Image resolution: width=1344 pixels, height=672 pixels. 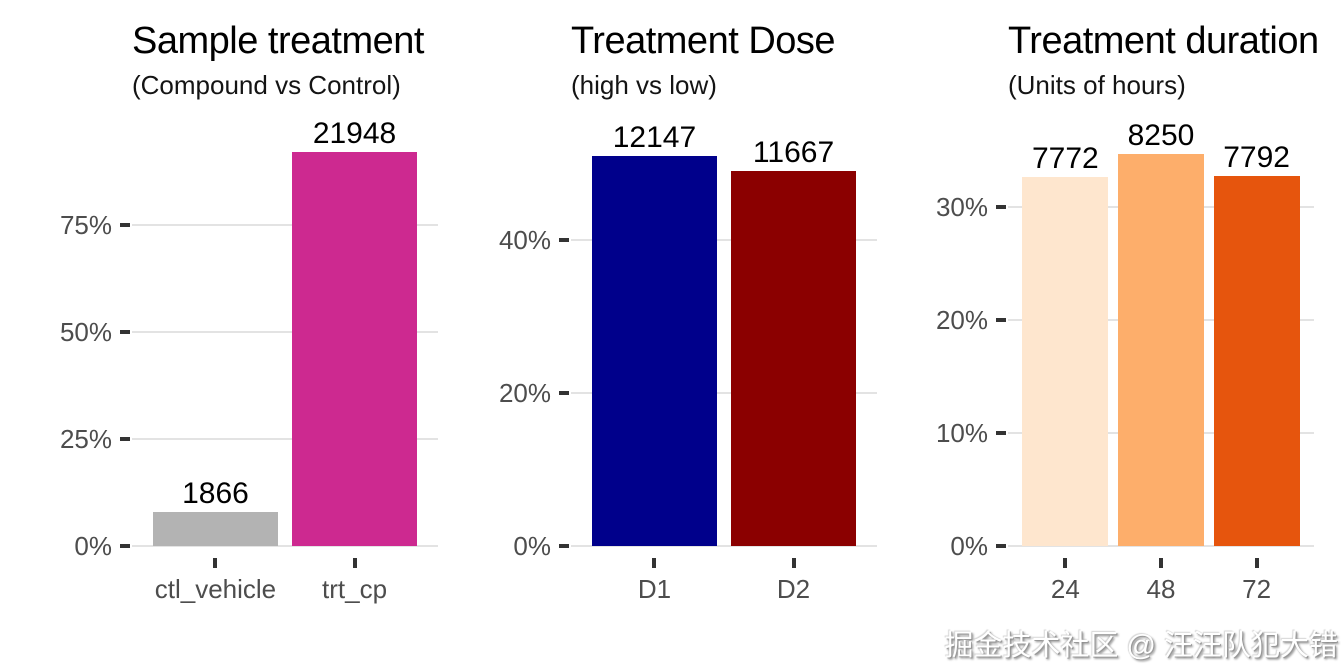 I want to click on bar-value-label: 21948, so click(x=354, y=133).